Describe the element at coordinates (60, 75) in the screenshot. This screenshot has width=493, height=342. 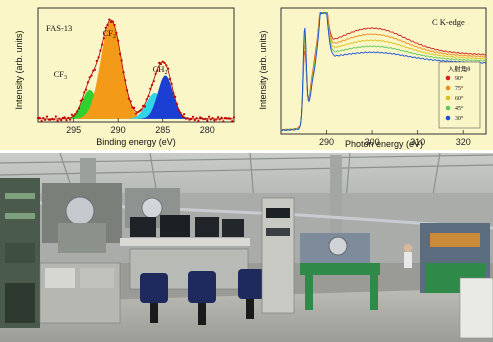
I see `xps-peak-label: CF3` at that location.